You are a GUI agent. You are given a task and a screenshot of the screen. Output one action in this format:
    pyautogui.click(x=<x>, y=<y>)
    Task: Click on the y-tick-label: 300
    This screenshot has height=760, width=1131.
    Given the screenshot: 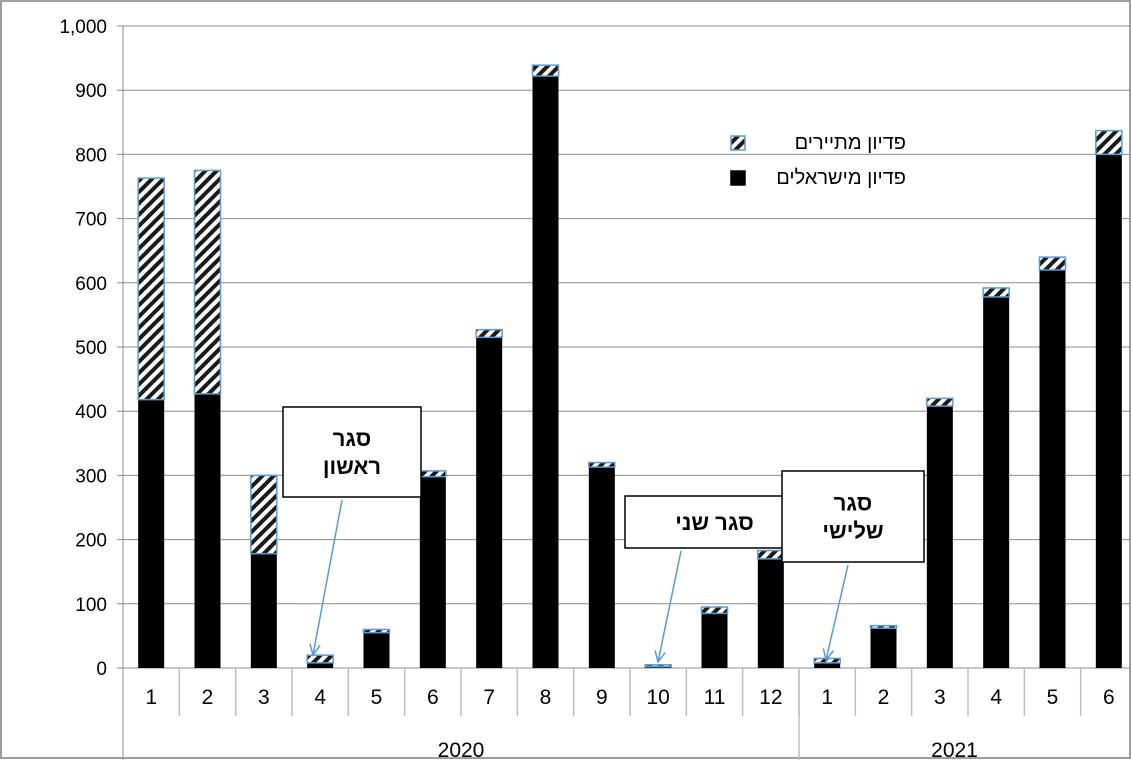 What is the action you would take?
    pyautogui.click(x=91, y=476)
    